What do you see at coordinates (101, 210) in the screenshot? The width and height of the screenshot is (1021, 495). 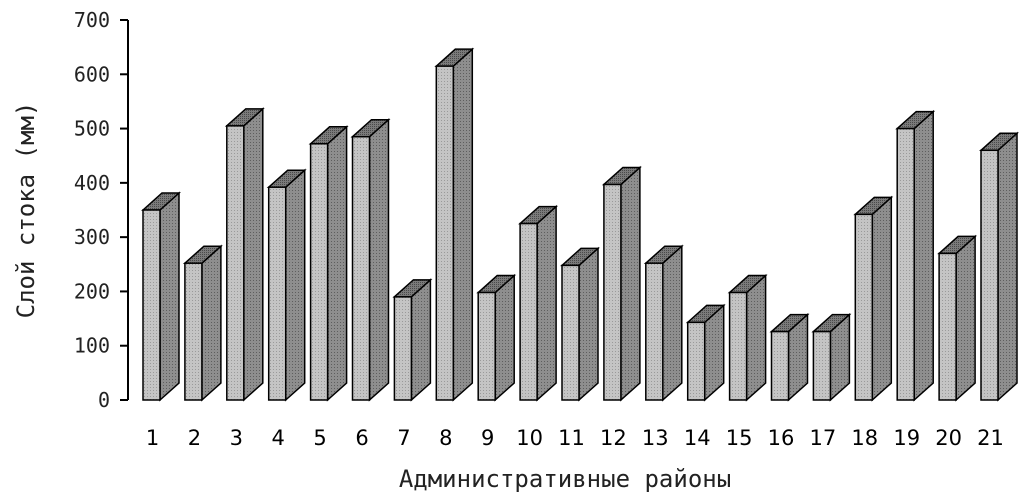 I see `y-ticks: 0 100 200 300 400 500 600 700` at bounding box center [101, 210].